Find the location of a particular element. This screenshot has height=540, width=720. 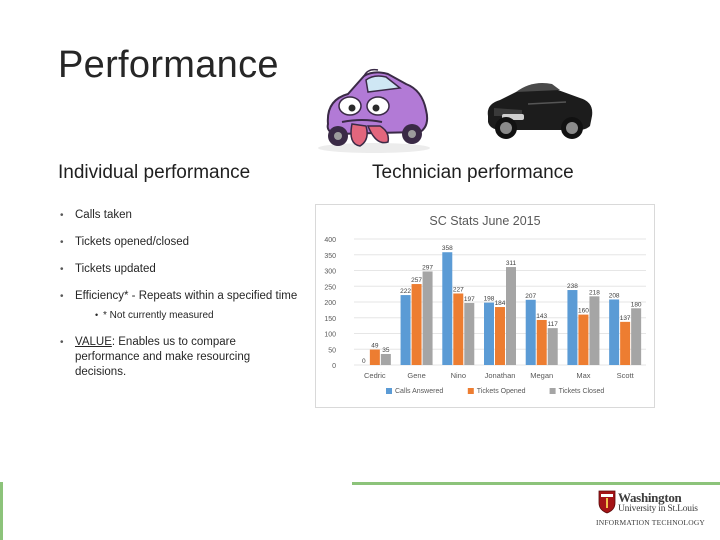

logo-washington: Washington is located at coordinates (650, 497).